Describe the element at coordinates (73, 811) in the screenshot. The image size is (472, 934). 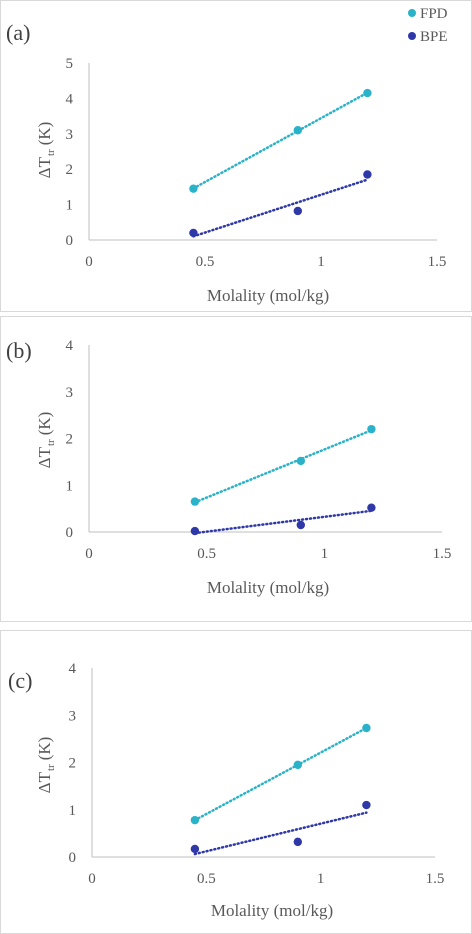
I see `panel-c-y-tick-label: 1` at that location.